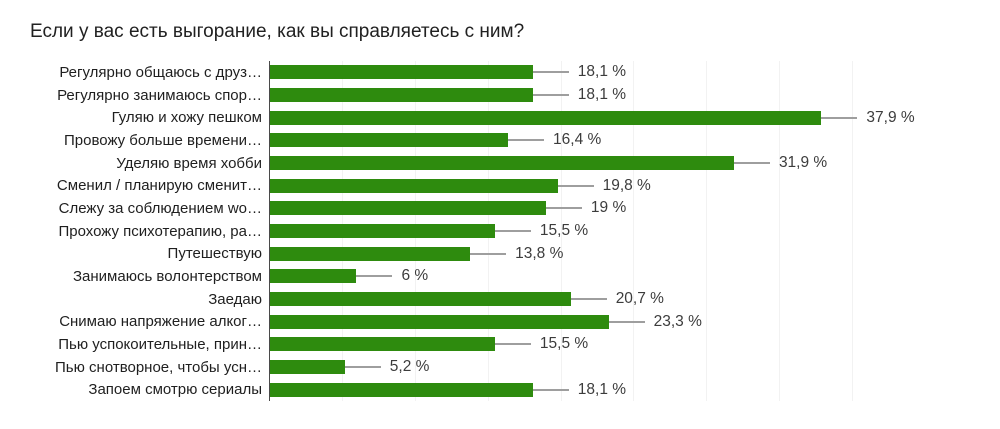 This screenshot has height=429, width=1000. What do you see at coordinates (235, 299) in the screenshot?
I see `category-label: Заедаю` at bounding box center [235, 299].